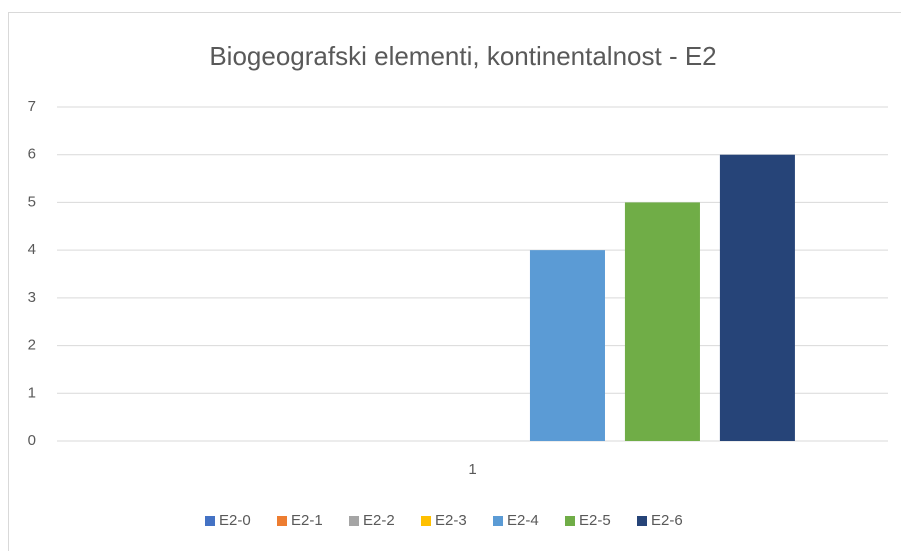 This screenshot has width=901, height=551. I want to click on y-tick-label: 2, so click(32, 345).